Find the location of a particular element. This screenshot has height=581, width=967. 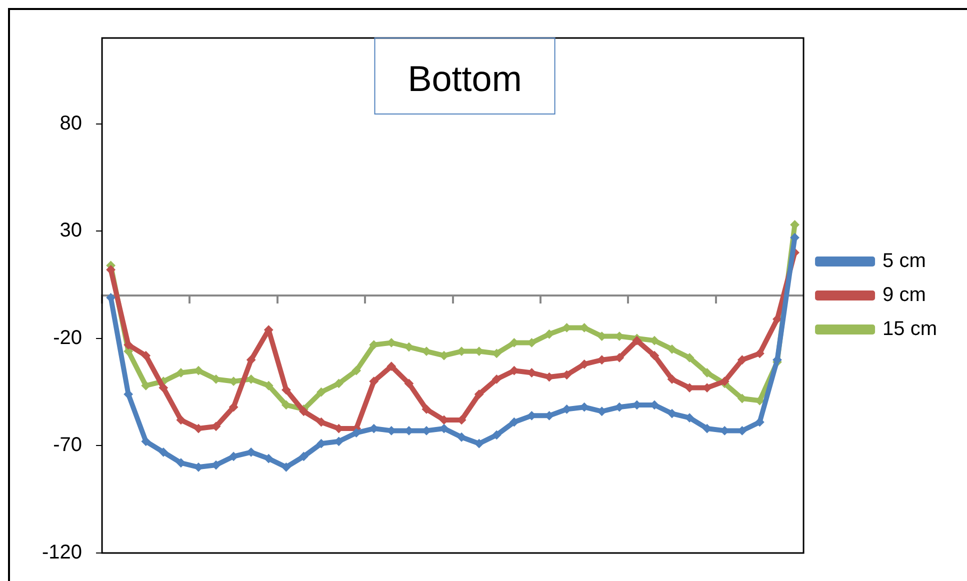

legend-label: 5 cm is located at coordinates (904, 261).